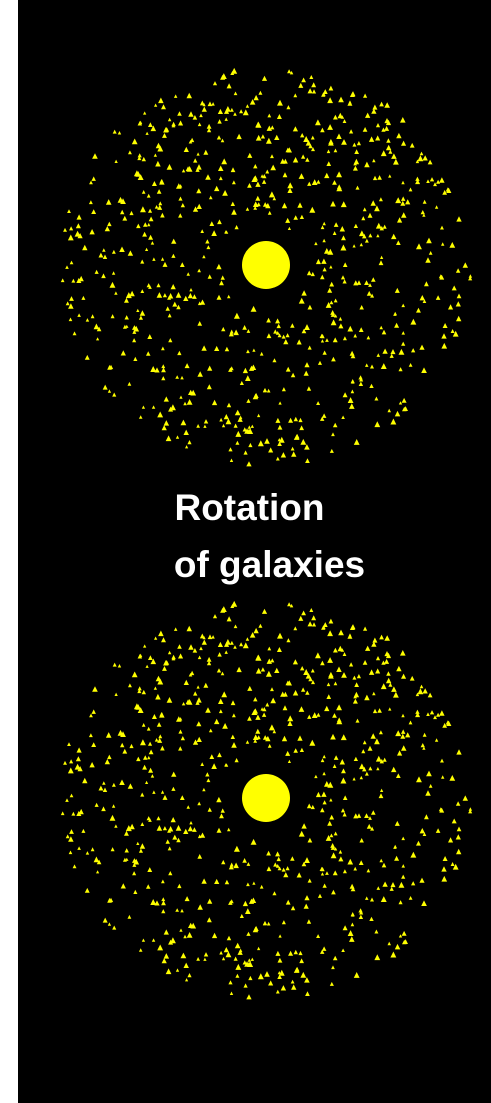 The width and height of the screenshot is (491, 1103). Describe the element at coordinates (249, 507) in the screenshot. I see `title-line-1: Rotation` at that location.